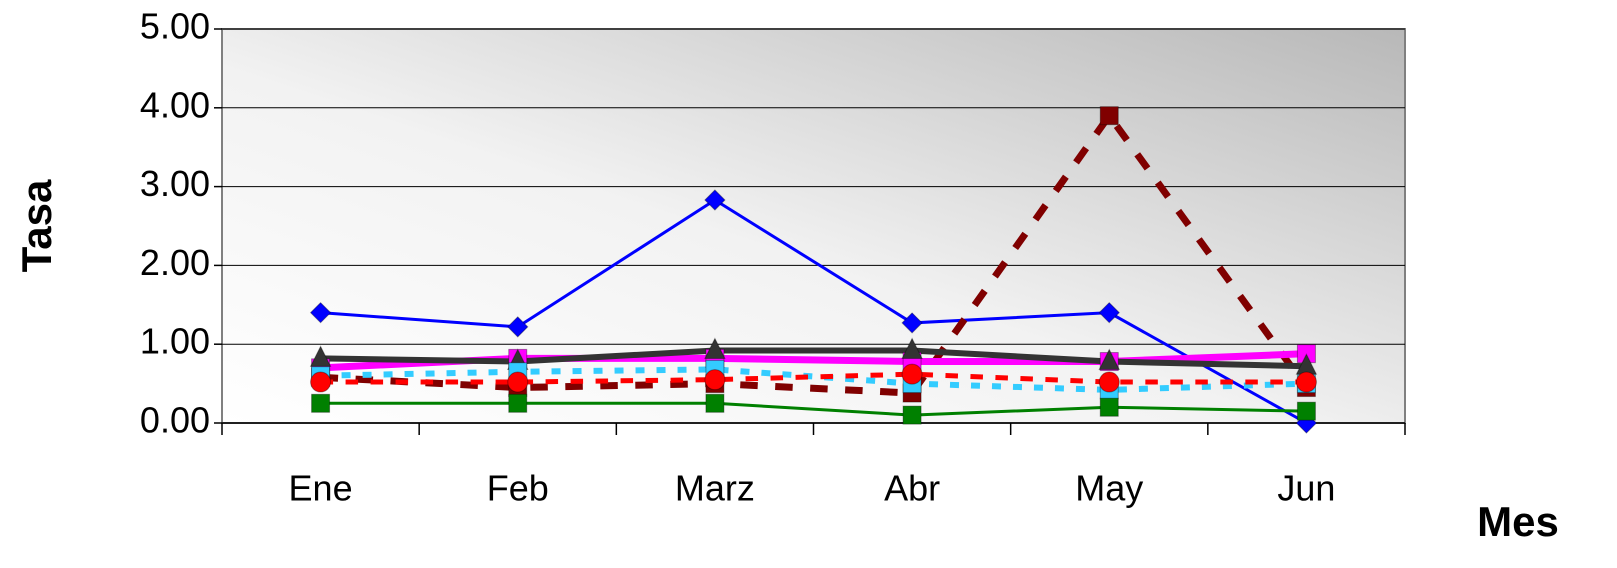 Image resolution: width=1617 pixels, height=568 pixels. I want to click on y-tick-label: 2.00, so click(175, 262).